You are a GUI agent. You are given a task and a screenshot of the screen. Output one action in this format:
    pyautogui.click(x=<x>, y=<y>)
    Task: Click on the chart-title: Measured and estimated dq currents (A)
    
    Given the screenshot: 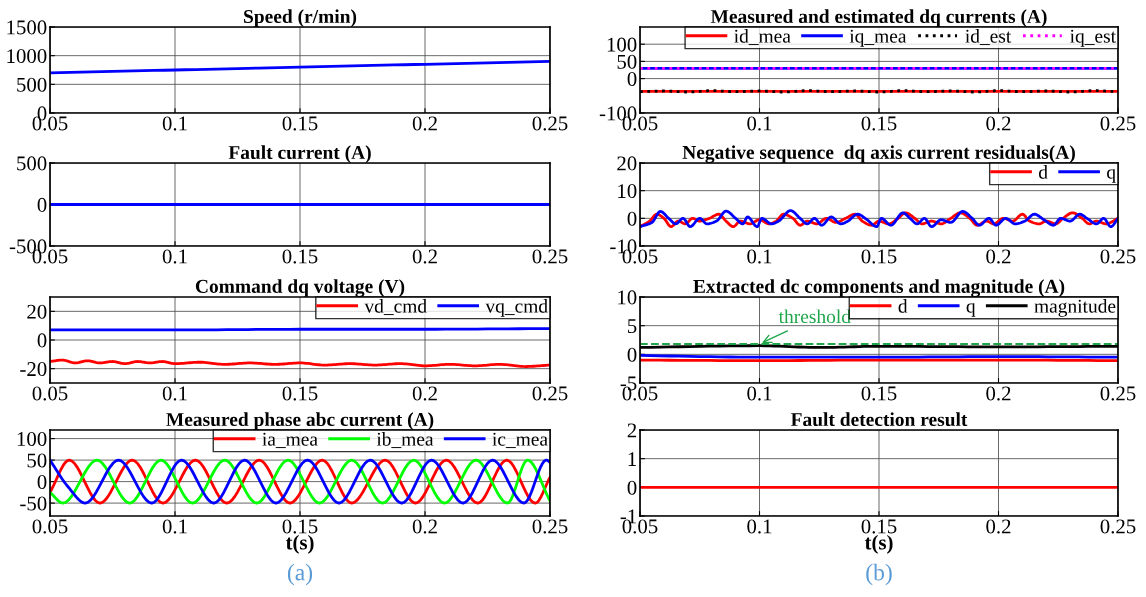 What is the action you would take?
    pyautogui.click(x=878, y=18)
    